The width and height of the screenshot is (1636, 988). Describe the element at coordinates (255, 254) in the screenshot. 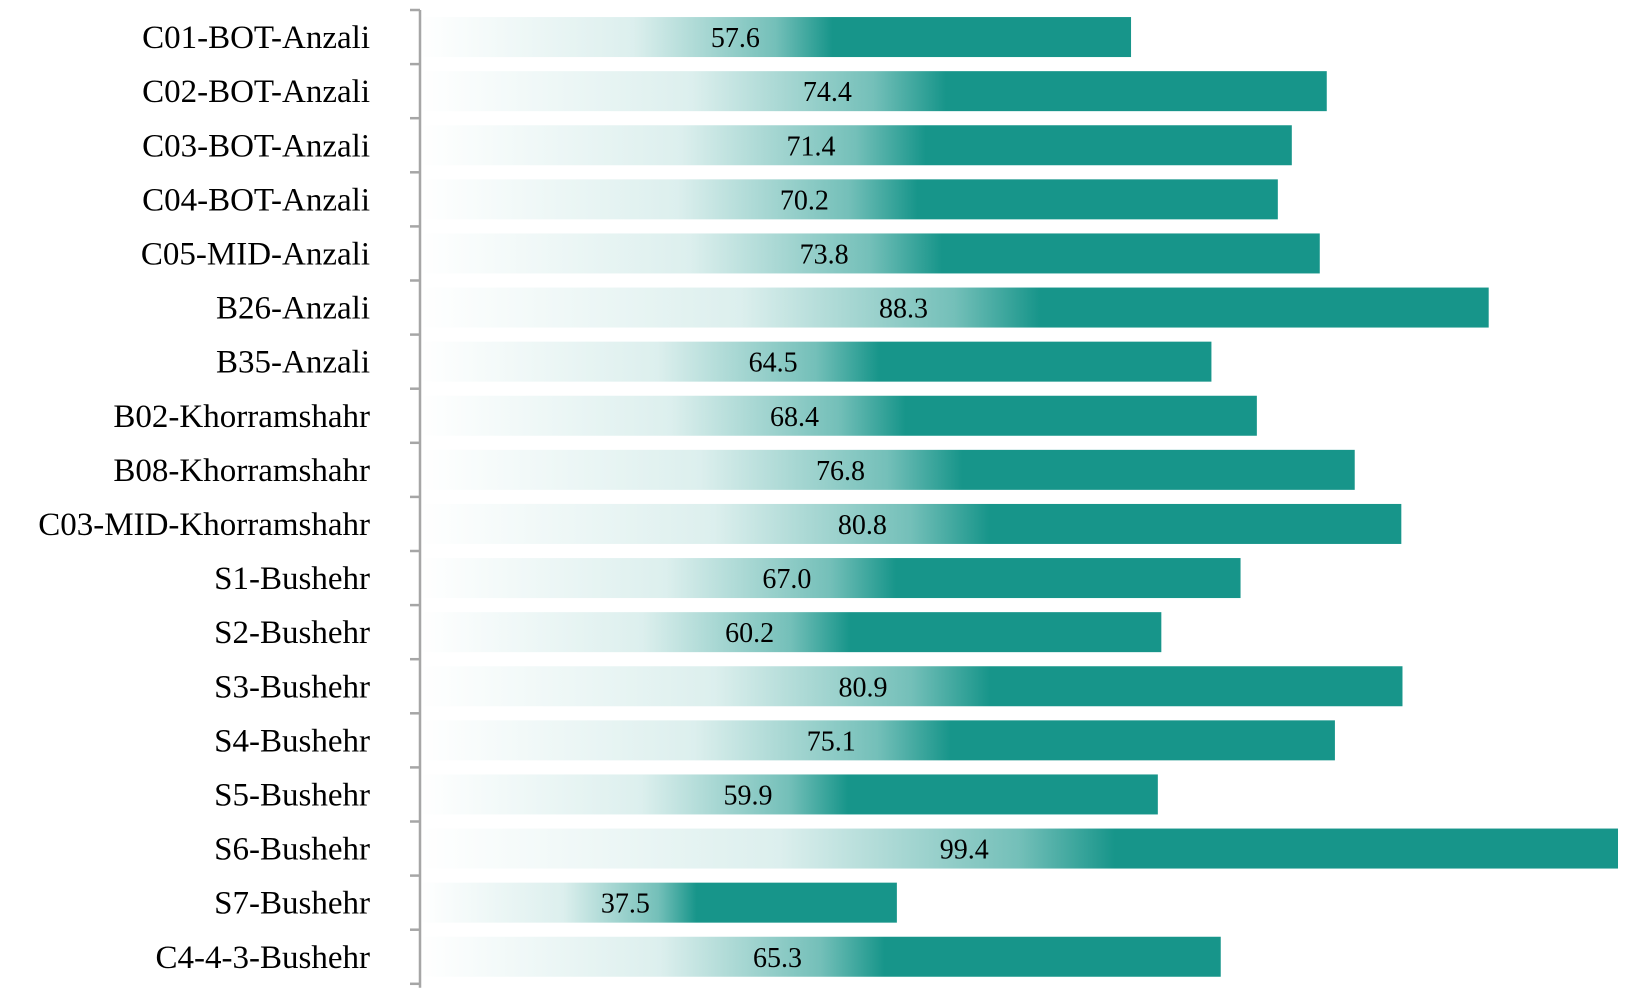

I see `category-label: C05-MID-Anzali` at that location.